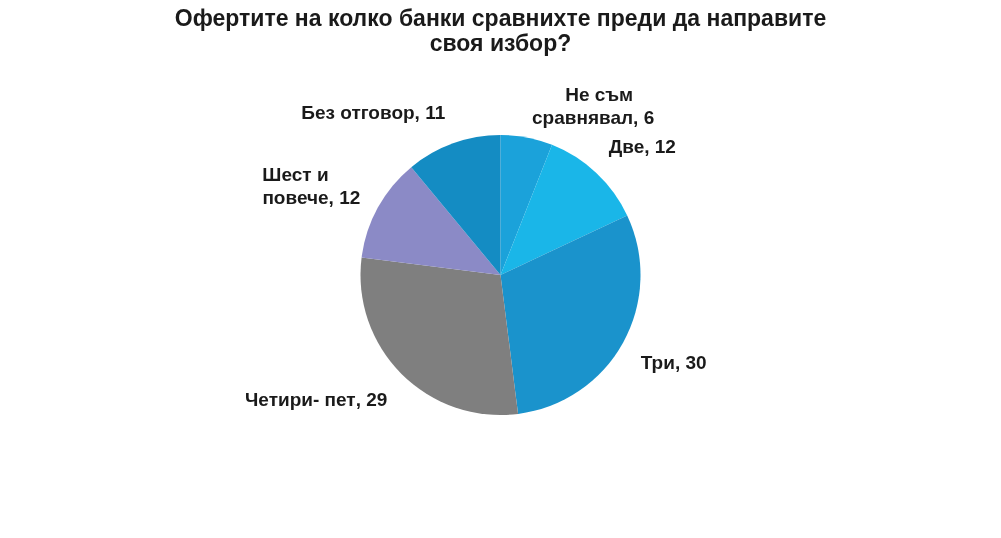 Image resolution: width=1001 pixels, height=538 pixels. I want to click on data-label: , 6, so click(644, 117).